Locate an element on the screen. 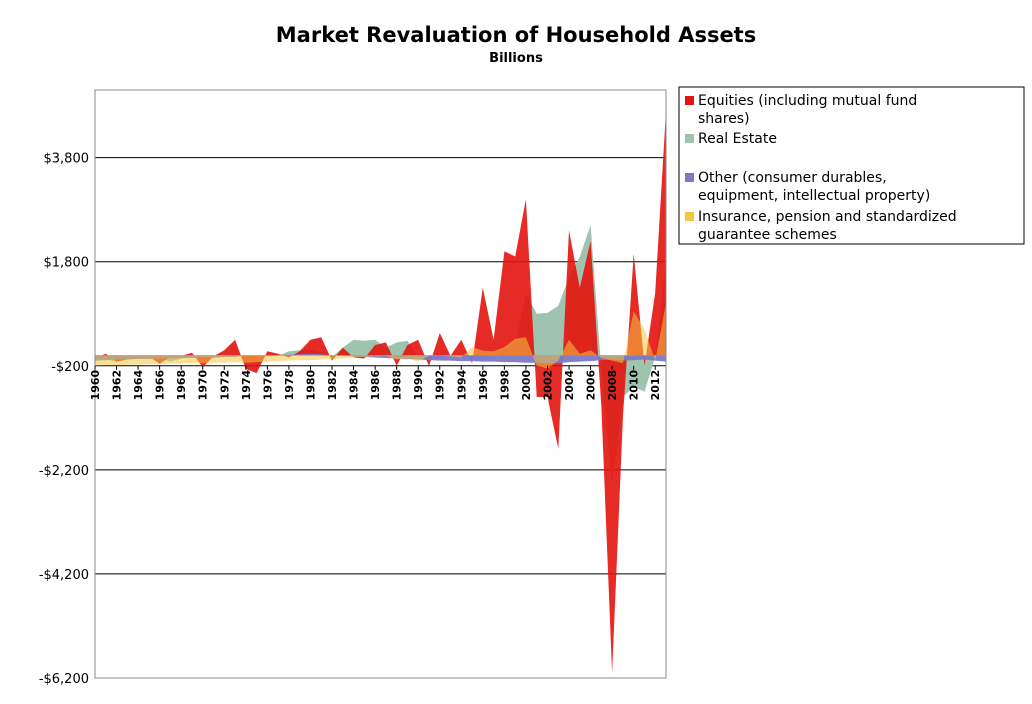  x-tick-label: 1968 is located at coordinates (181, 385).